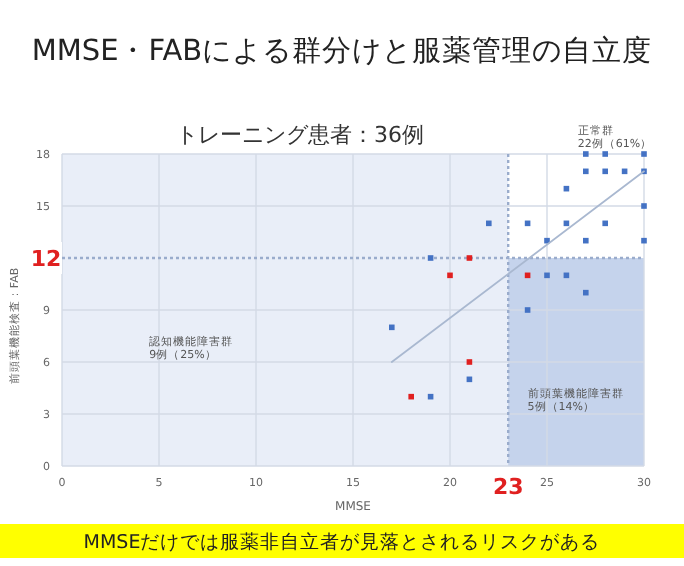  What do you see at coordinates (342, 51) in the screenshot?
I see `chart-title: MMSE・FABによる群分けと服薬管理の自立度` at bounding box center [342, 51].